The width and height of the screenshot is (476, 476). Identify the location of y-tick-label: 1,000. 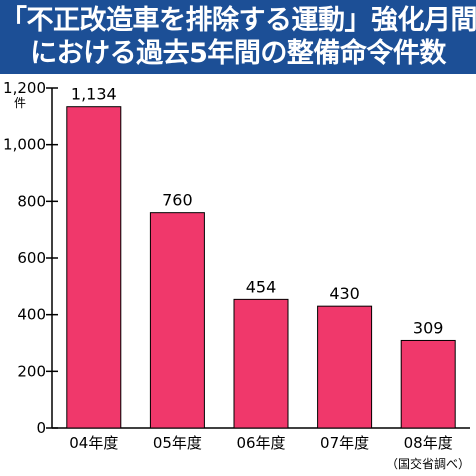
(24, 145).